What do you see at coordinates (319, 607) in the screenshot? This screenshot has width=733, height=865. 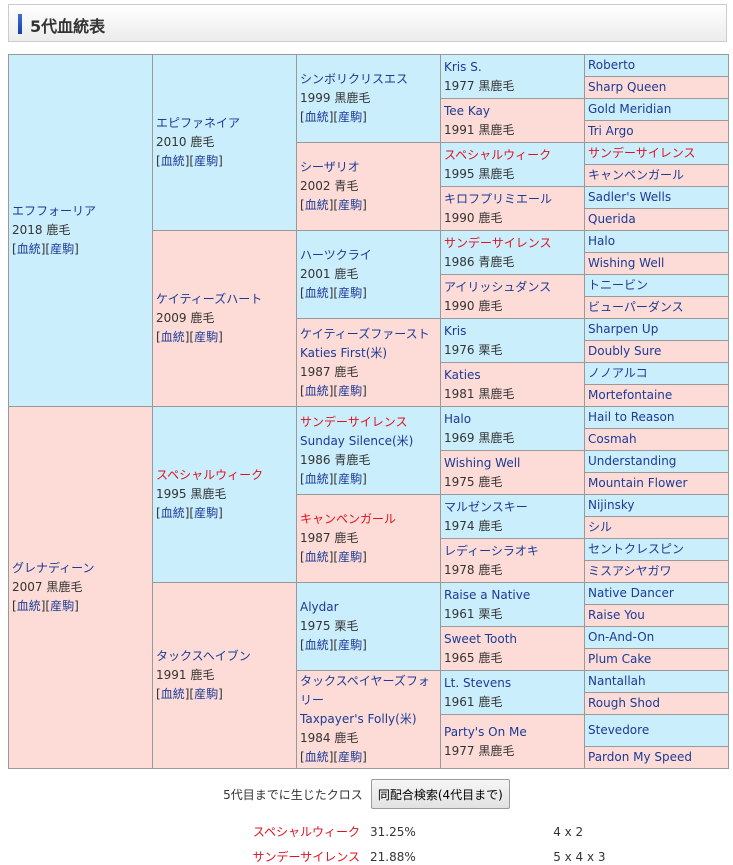 I see `horse-name-link: Alydar` at bounding box center [319, 607].